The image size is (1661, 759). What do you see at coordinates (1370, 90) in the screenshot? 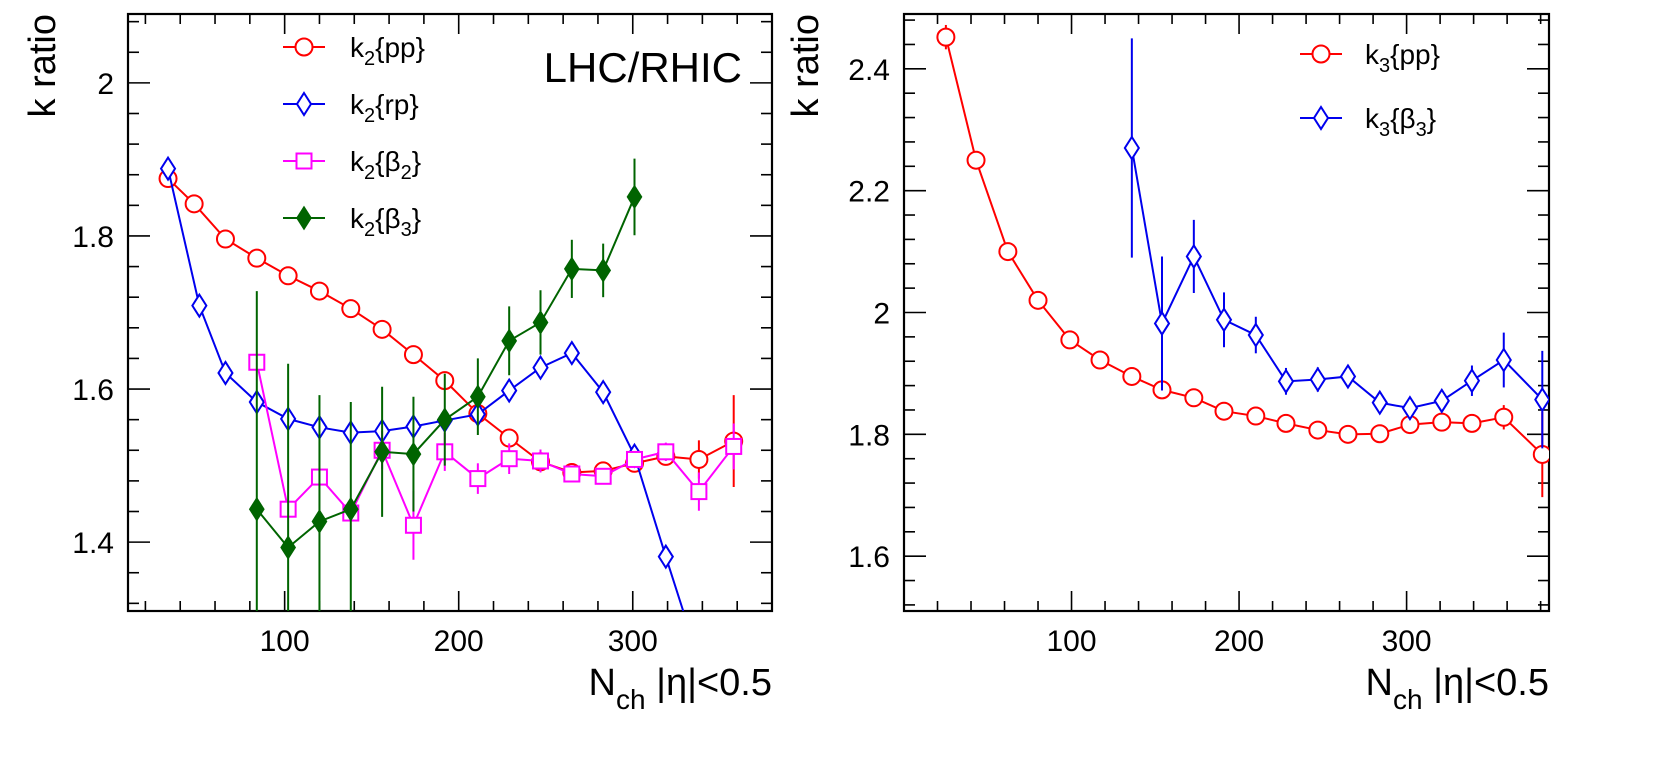
I see `legend: k3{pp} k3{β3}` at bounding box center [1370, 90].